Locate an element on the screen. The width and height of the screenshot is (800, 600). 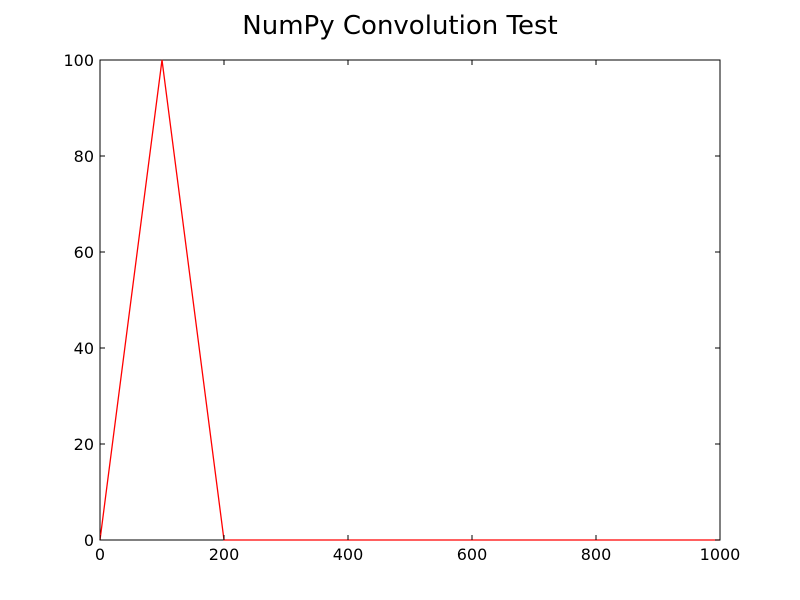
x-tick-label: 800 is located at coordinates (596, 554).